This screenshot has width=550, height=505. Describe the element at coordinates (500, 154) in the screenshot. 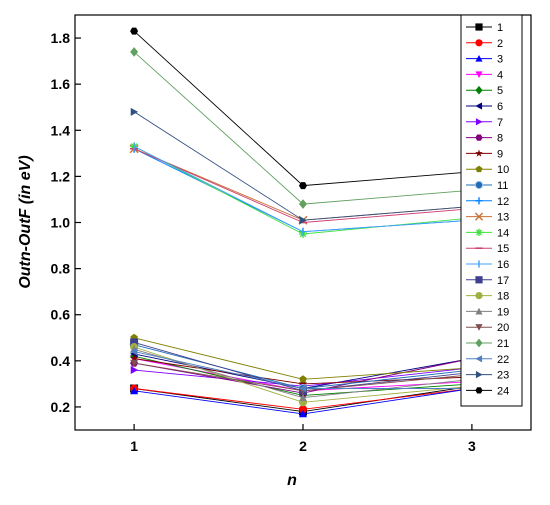

I see `legend-label: 9` at that location.